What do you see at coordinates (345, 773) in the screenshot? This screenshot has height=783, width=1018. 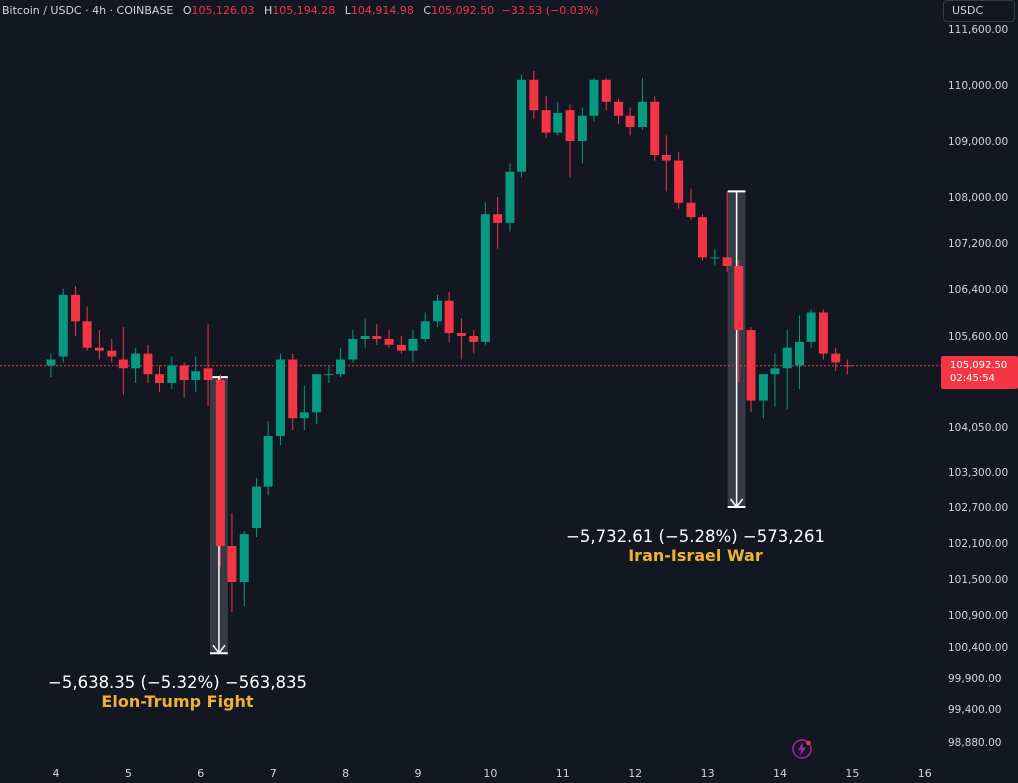 I see `time-tick-label: 8` at bounding box center [345, 773].